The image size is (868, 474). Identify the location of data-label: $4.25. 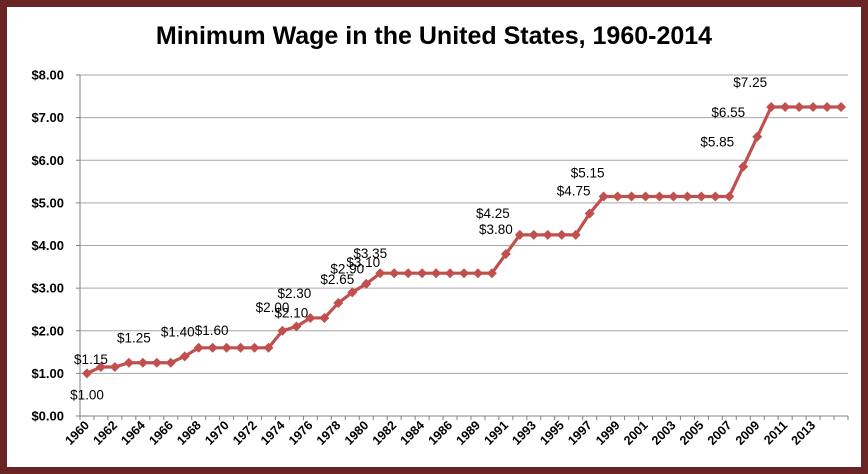
(493, 213).